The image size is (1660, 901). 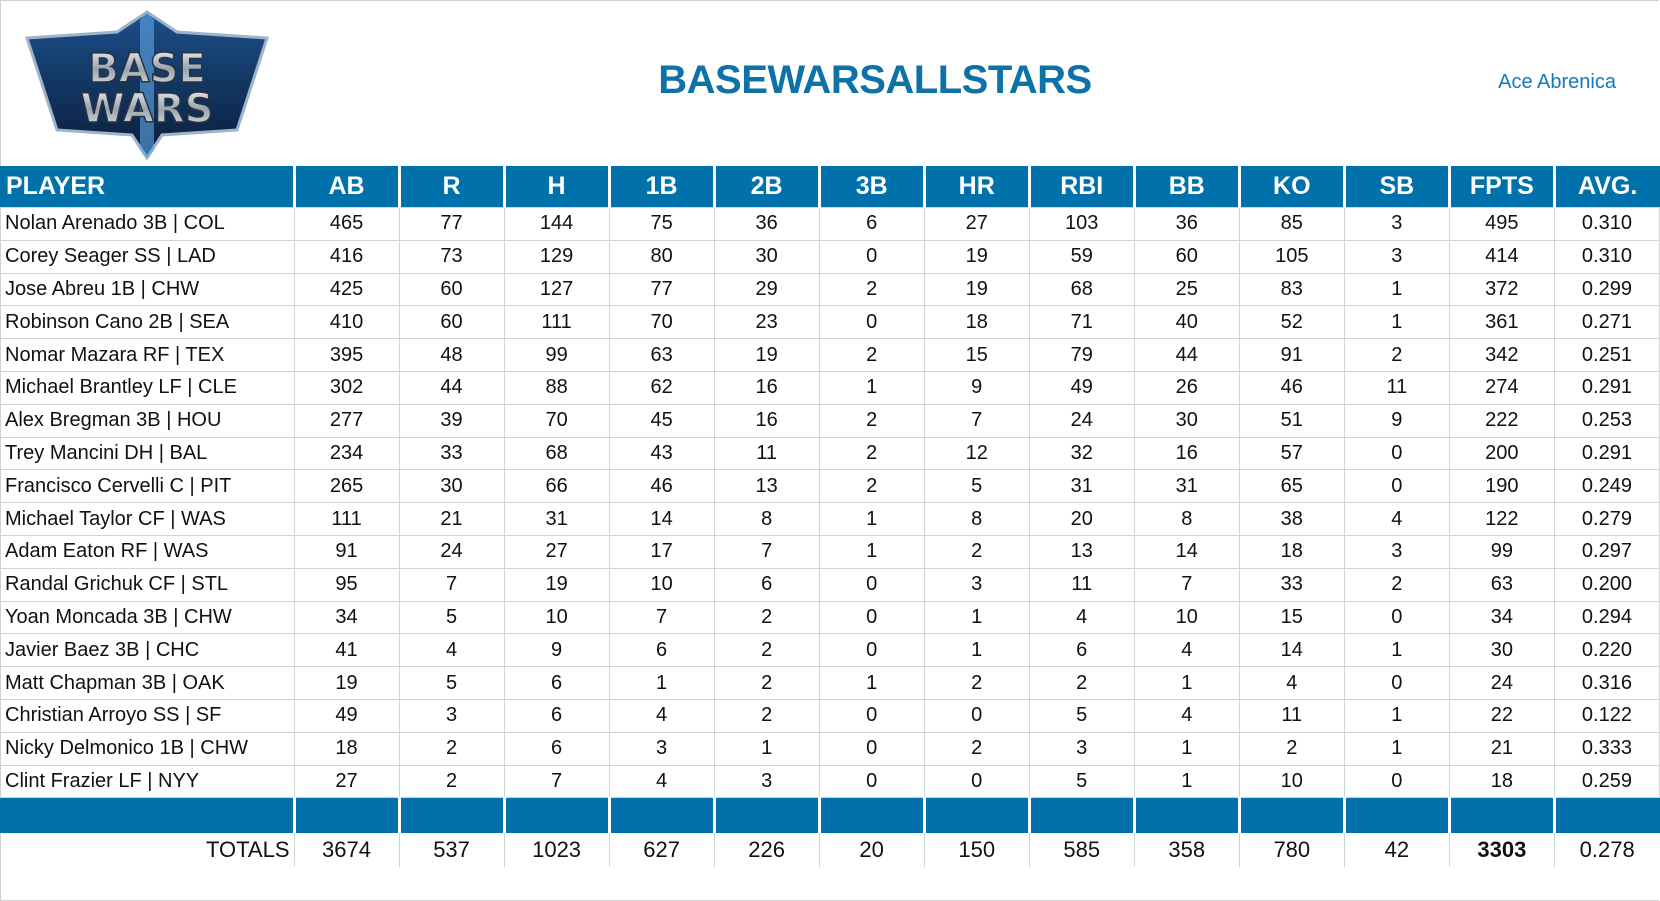 What do you see at coordinates (346, 551) in the screenshot?
I see `stat-cell-ab: 91` at bounding box center [346, 551].